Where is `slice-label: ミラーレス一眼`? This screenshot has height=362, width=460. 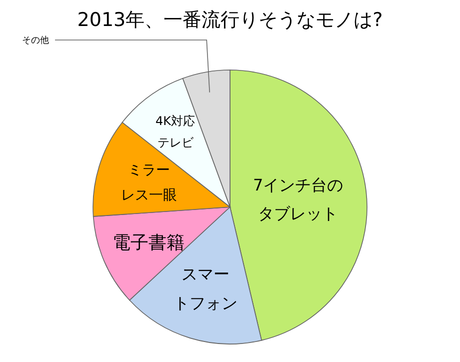
slice-label: ミラーレス一眼 is located at coordinates (148, 183).